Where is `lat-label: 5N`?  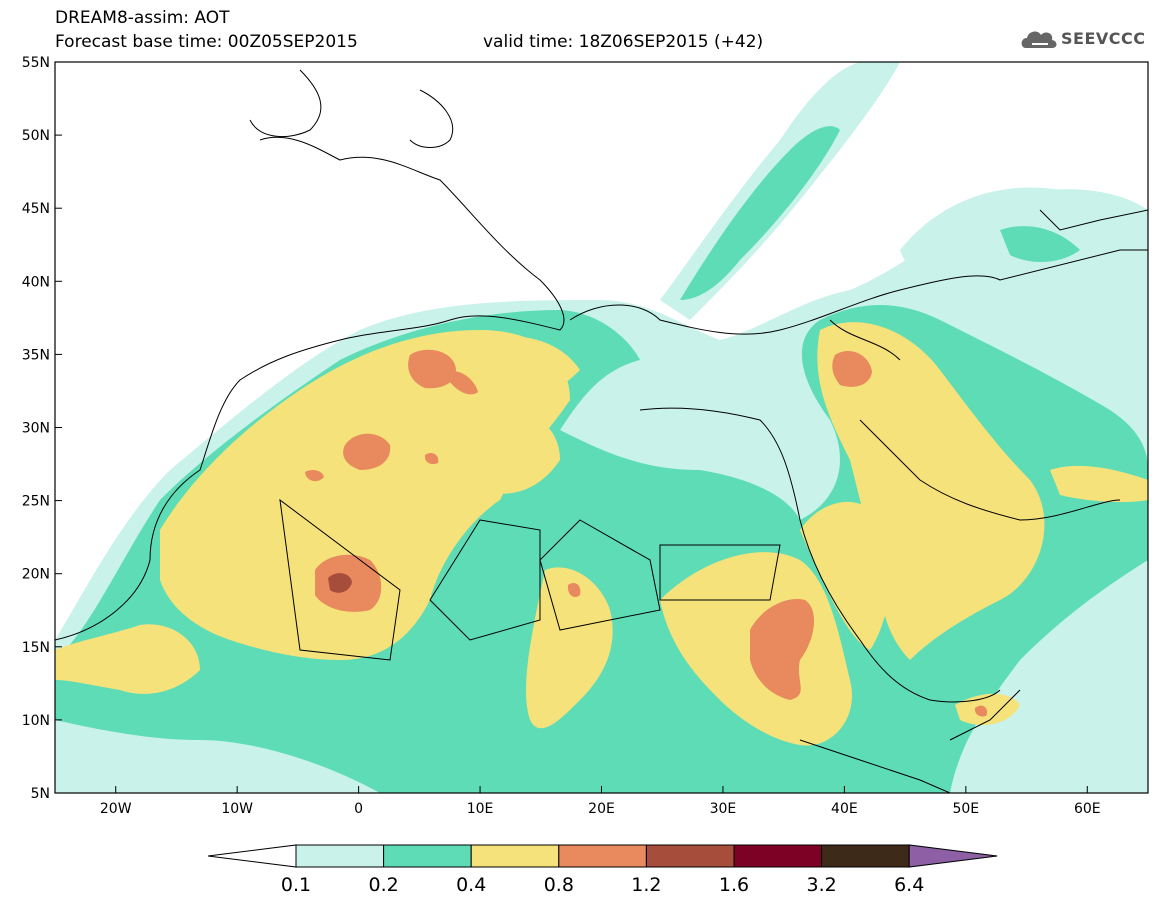
lat-label: 5N is located at coordinates (40, 794).